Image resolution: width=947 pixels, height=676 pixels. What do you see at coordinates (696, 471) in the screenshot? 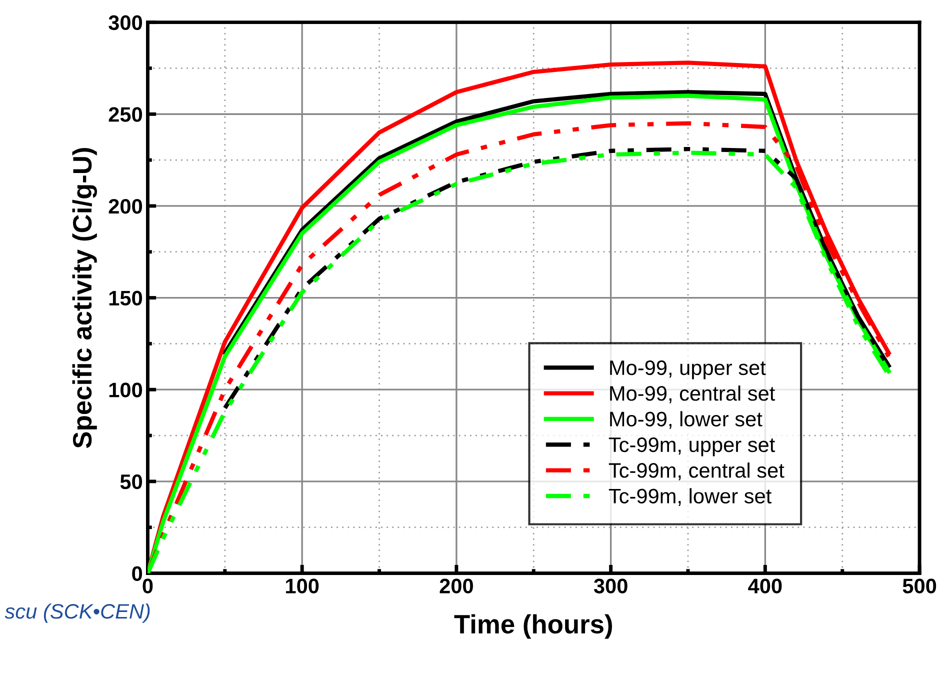
I see `legend-label: Tc-99m, central set` at bounding box center [696, 471].